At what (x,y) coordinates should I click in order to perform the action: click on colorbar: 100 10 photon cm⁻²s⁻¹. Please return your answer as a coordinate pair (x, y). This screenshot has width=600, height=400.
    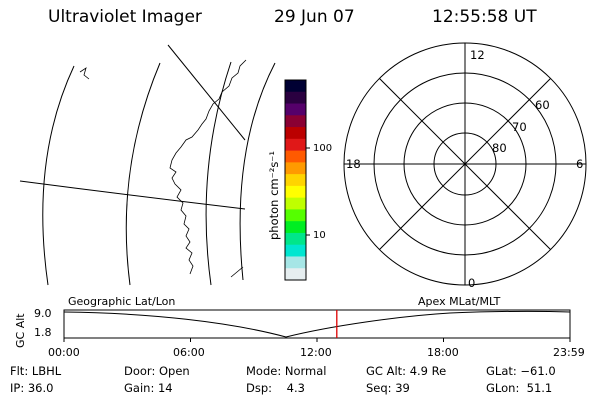
    Looking at the image, I should click on (299, 180).